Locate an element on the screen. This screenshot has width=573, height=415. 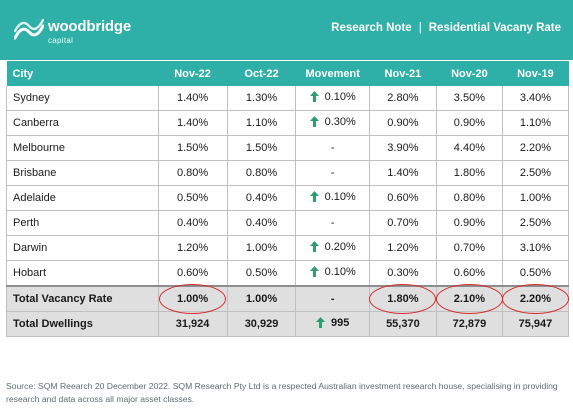
total-dwellings-movement: 995 is located at coordinates (332, 324).